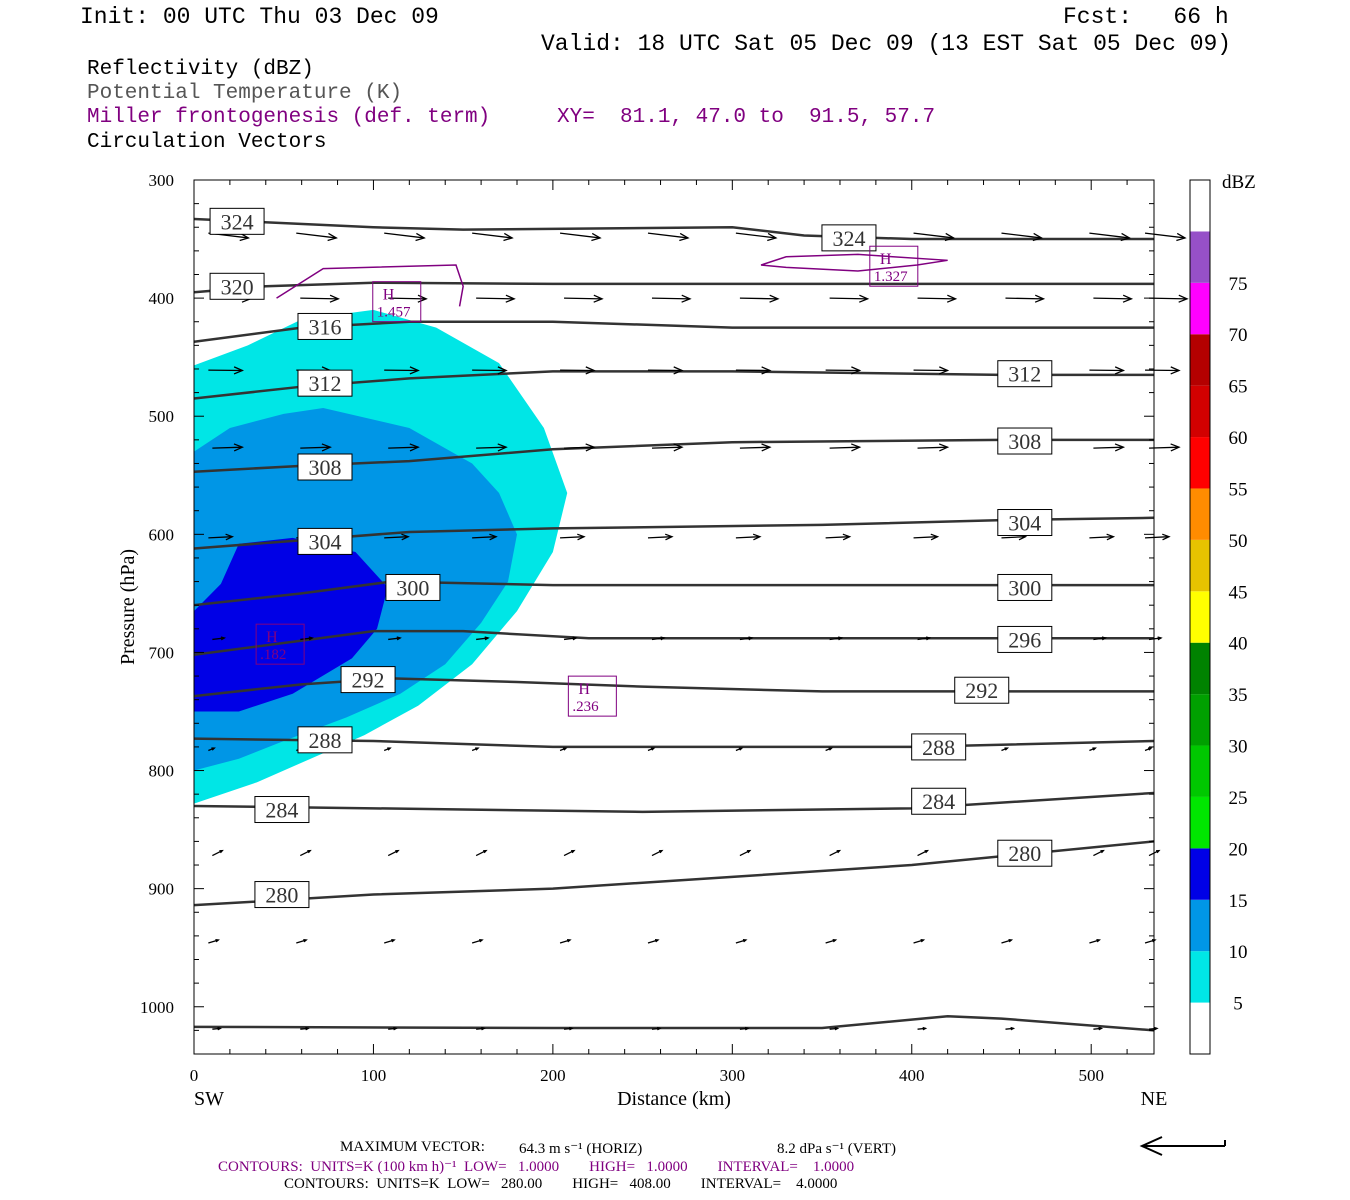  Describe the element at coordinates (325, 740) in the screenshot. I see `theta-label: 288` at that location.